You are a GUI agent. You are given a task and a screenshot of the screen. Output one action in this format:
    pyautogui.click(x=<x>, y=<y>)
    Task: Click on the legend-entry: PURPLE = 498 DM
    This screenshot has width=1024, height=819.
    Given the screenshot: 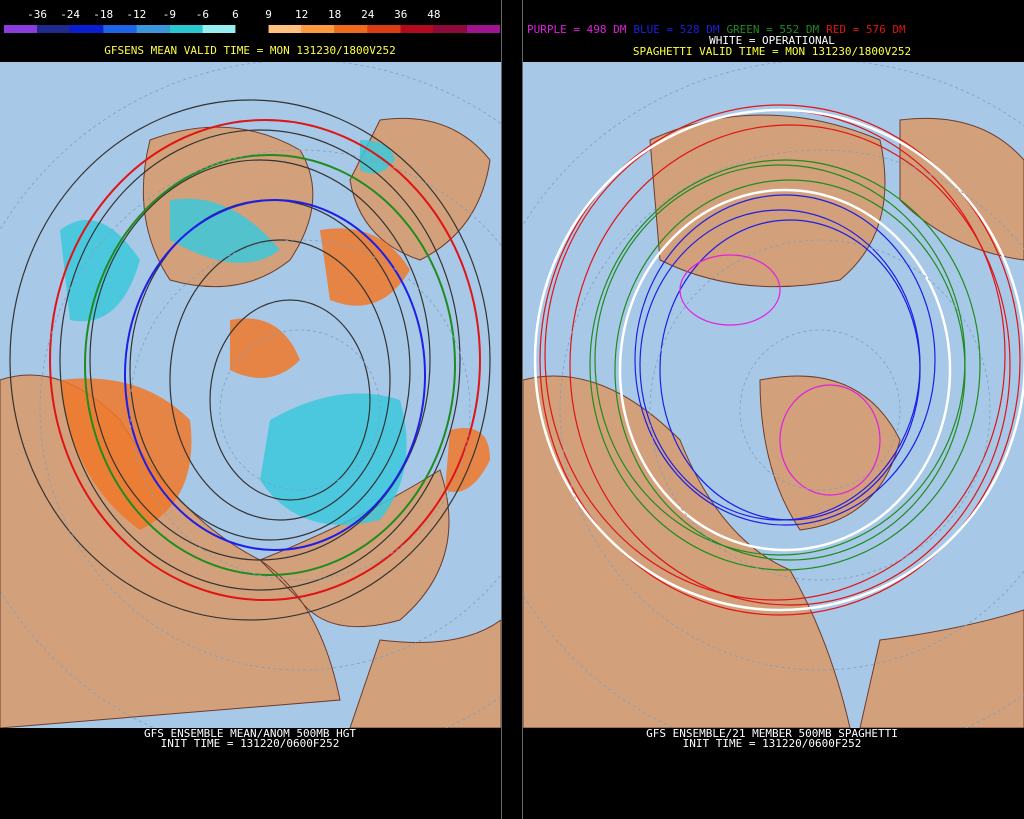 What is the action you would take?
    pyautogui.click(x=577, y=29)
    